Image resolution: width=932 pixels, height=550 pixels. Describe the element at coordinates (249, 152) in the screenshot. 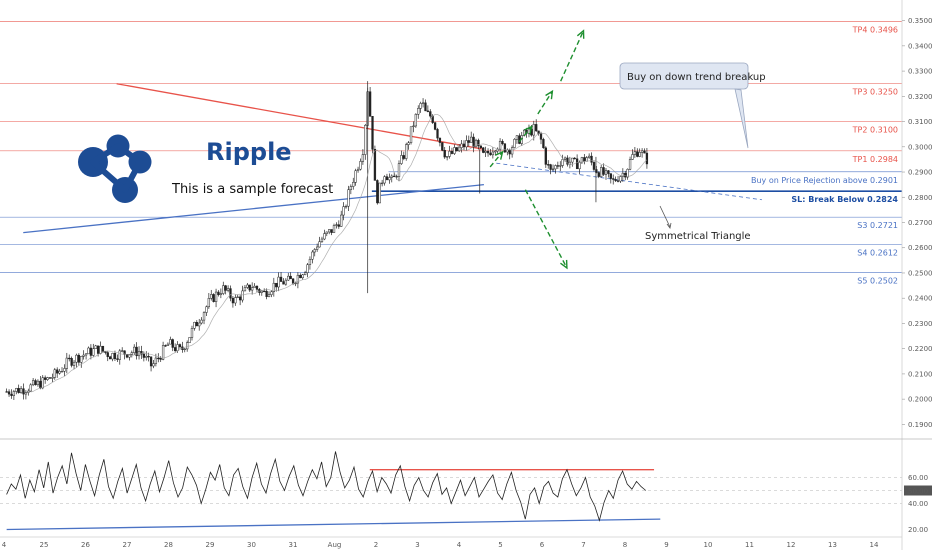

I see `brand-title: Ripple` at that location.